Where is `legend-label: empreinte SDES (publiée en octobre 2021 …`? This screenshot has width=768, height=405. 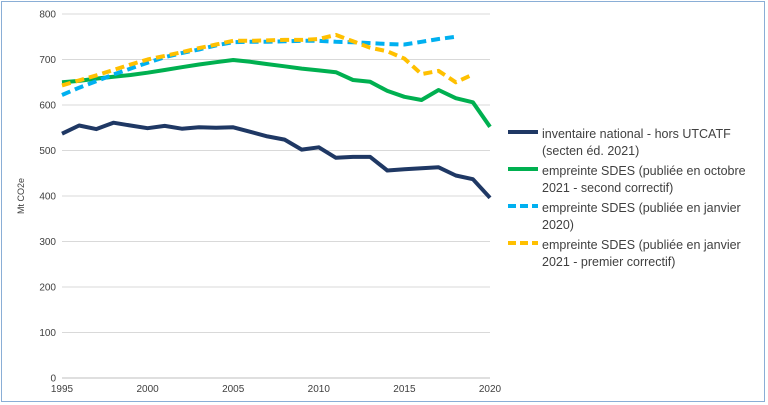 legend-label: empreinte SDES (publiée en octobre 2021 … is located at coordinates (644, 179).